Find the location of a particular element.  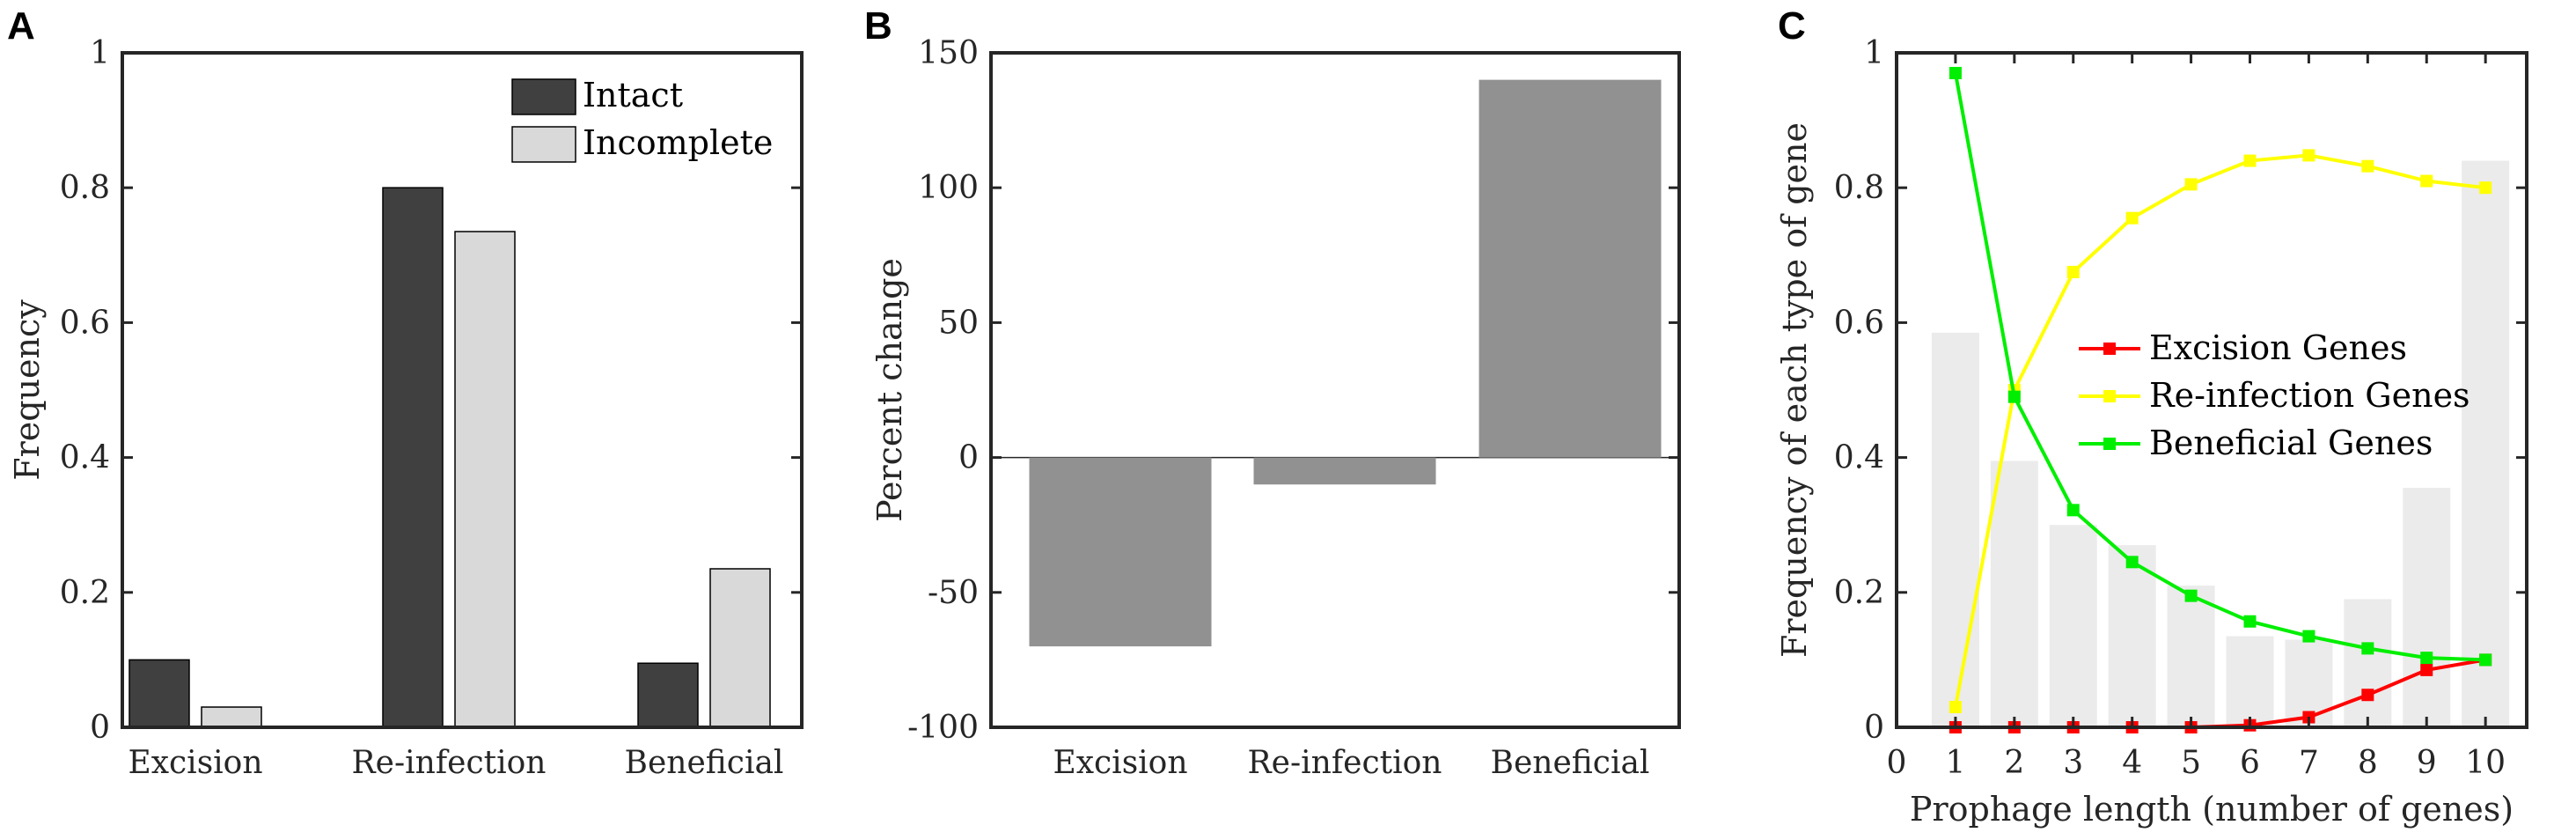

x-tick-label: 2 is located at coordinates (2014, 763).